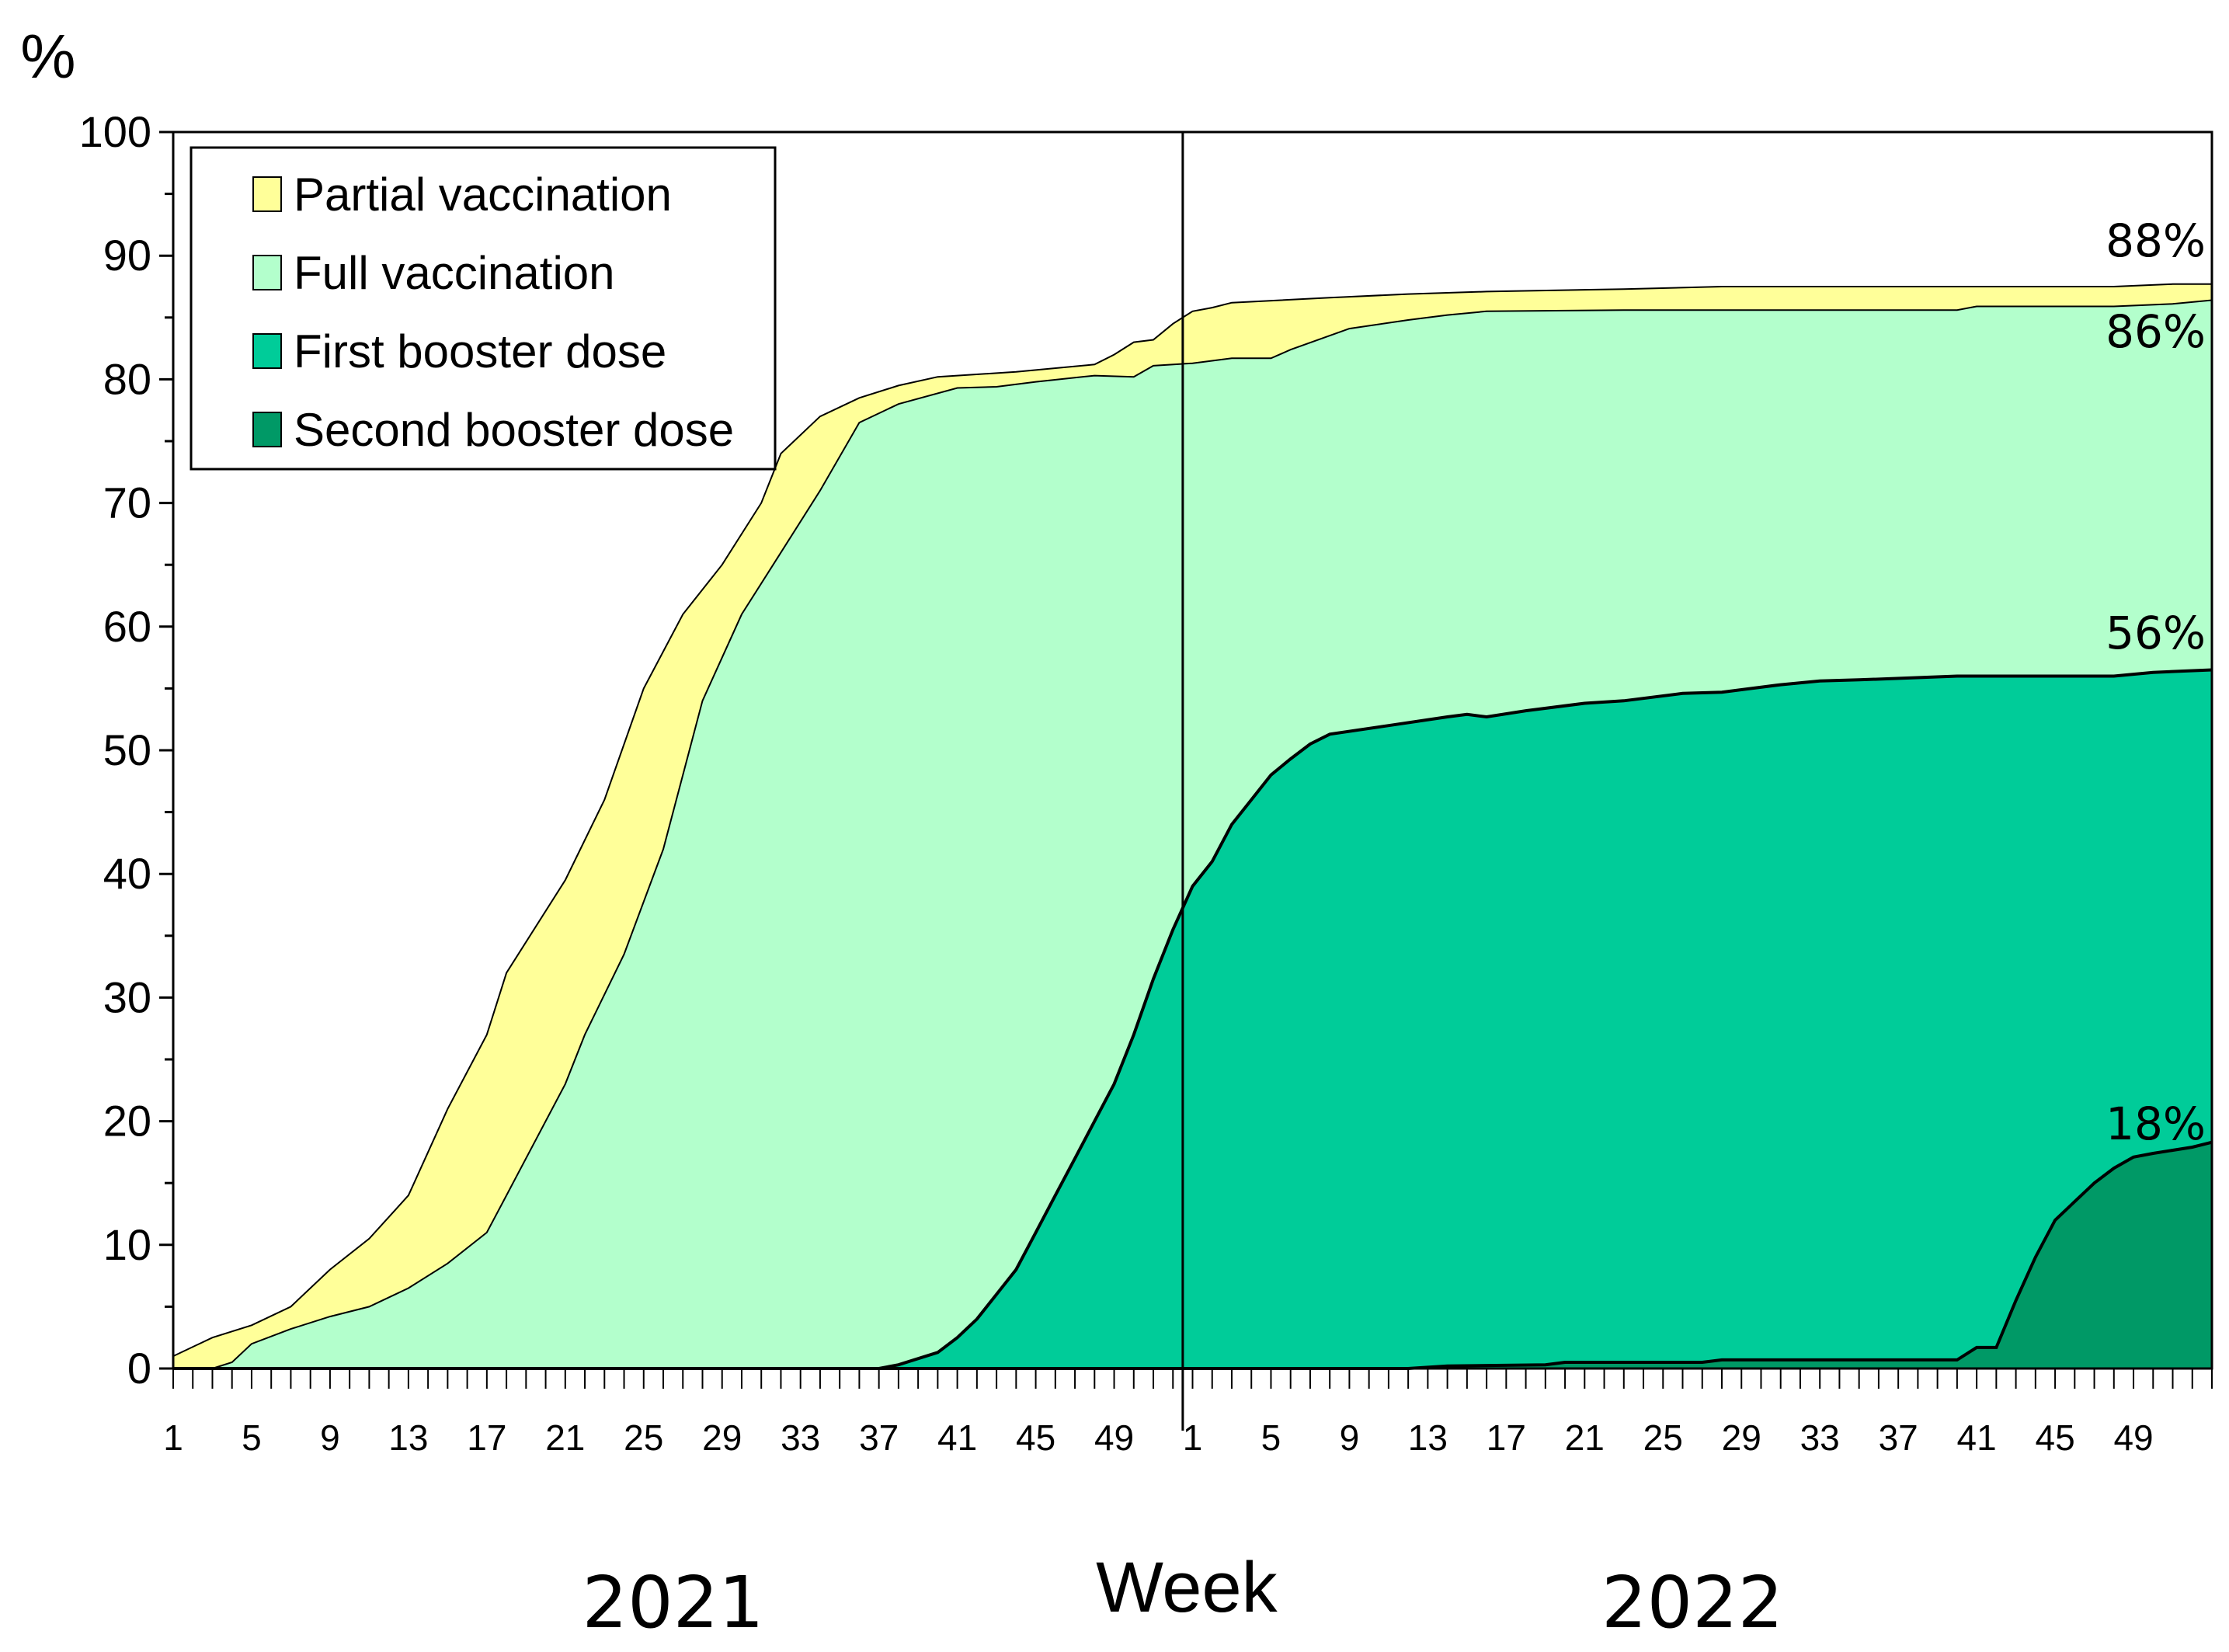 The width and height of the screenshot is (2229, 1652). I want to click on year-label-2022: 2022, so click(1692, 1602).